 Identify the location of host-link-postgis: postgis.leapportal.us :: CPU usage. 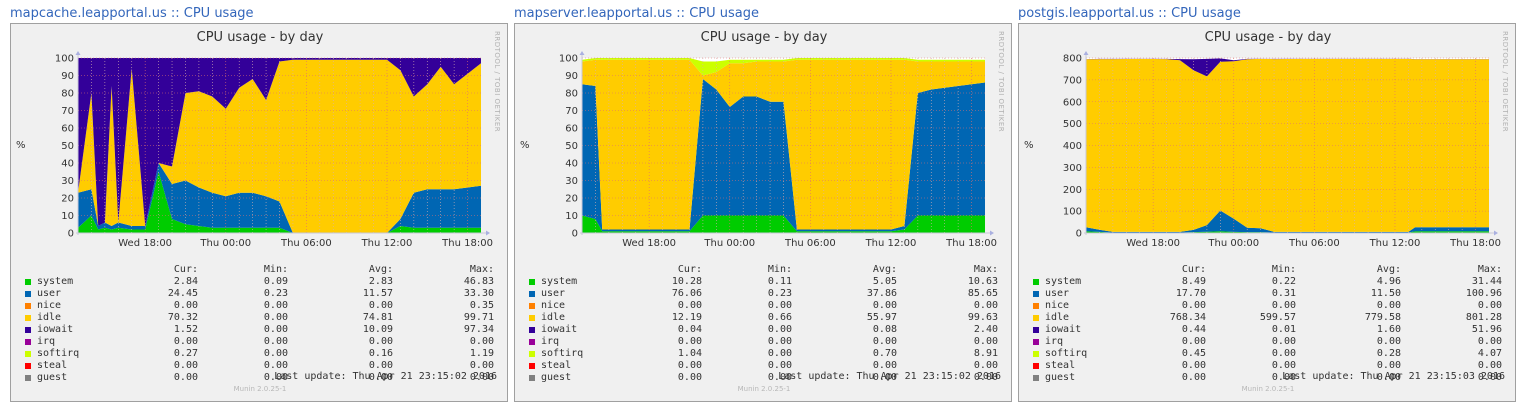
(1129, 13).